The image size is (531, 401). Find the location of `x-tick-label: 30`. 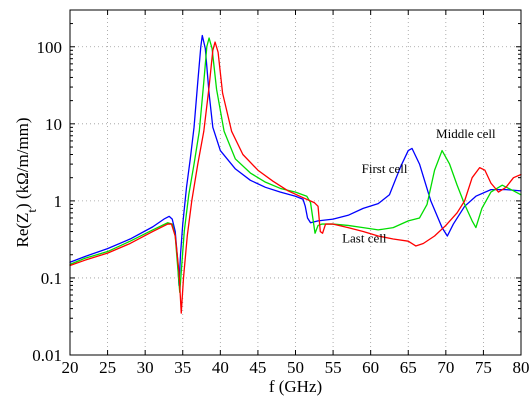

x-tick-label: 30 is located at coordinates (145, 367).